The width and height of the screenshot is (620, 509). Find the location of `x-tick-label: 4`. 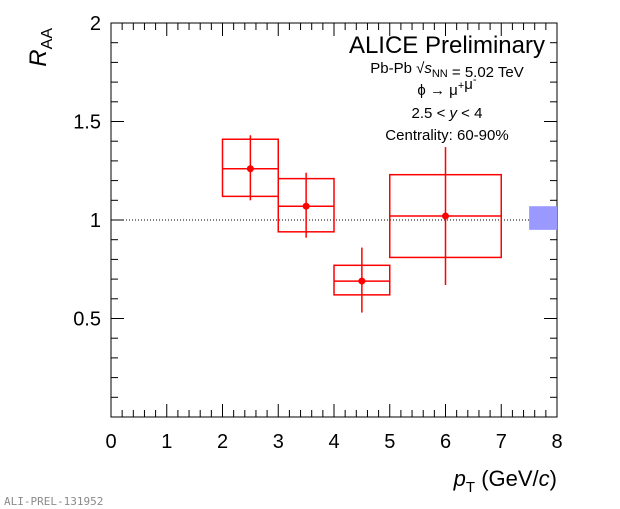

x-tick-label: 4 is located at coordinates (333, 442).